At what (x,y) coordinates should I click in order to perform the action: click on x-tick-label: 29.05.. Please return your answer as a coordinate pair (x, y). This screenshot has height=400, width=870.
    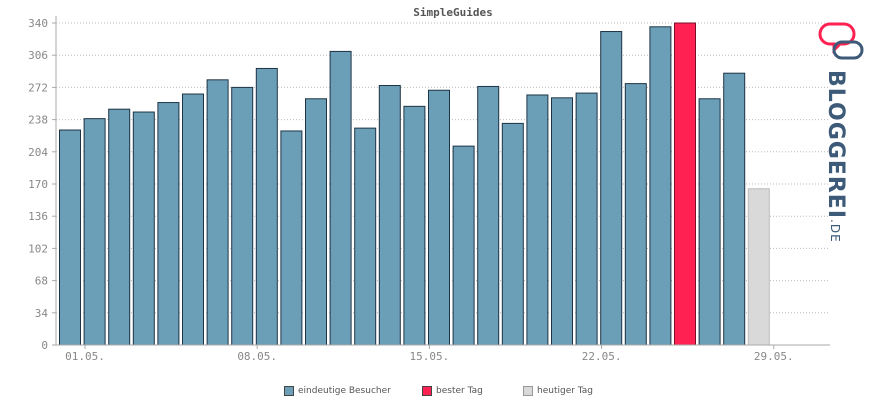
    Looking at the image, I should click on (774, 356).